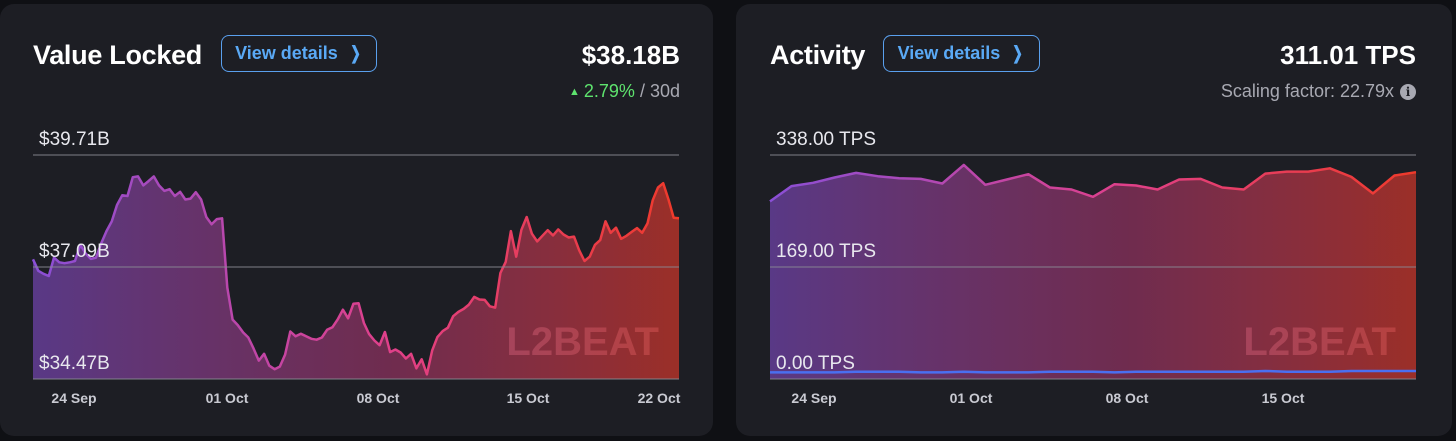 The height and width of the screenshot is (441, 1456). What do you see at coordinates (74, 139) in the screenshot?
I see `y-tick-label: $39.71B` at bounding box center [74, 139].